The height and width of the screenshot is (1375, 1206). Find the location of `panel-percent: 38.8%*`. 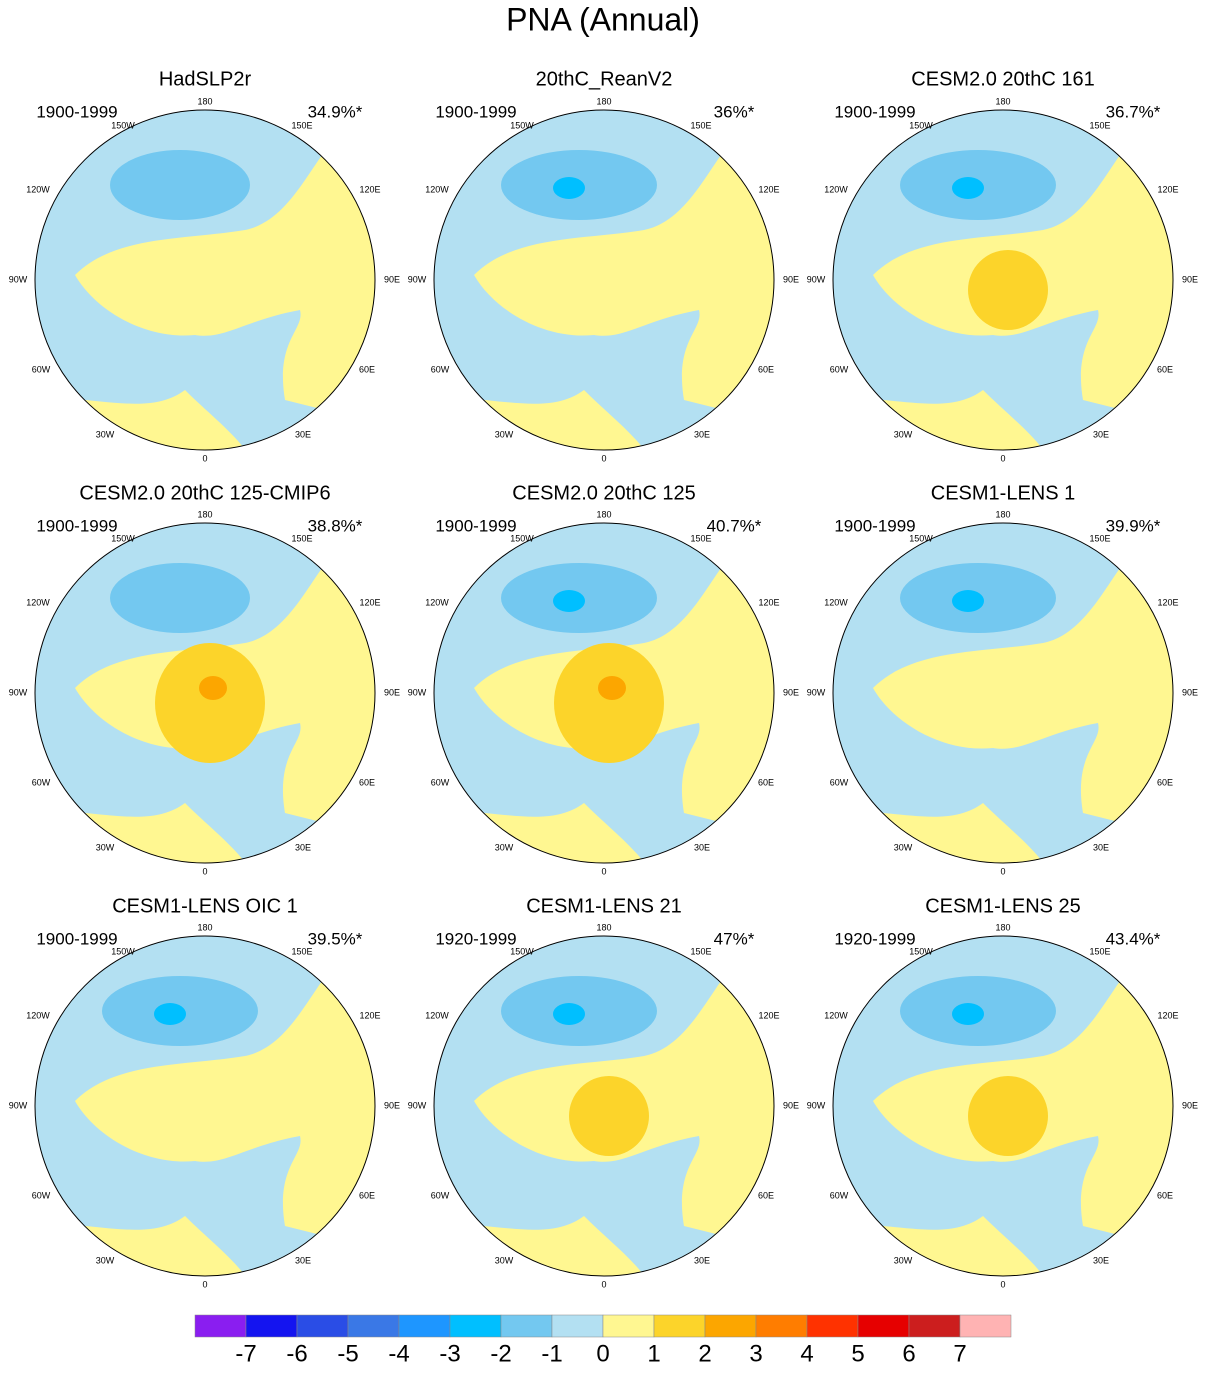

panel-percent: 38.8%* is located at coordinates (335, 525).